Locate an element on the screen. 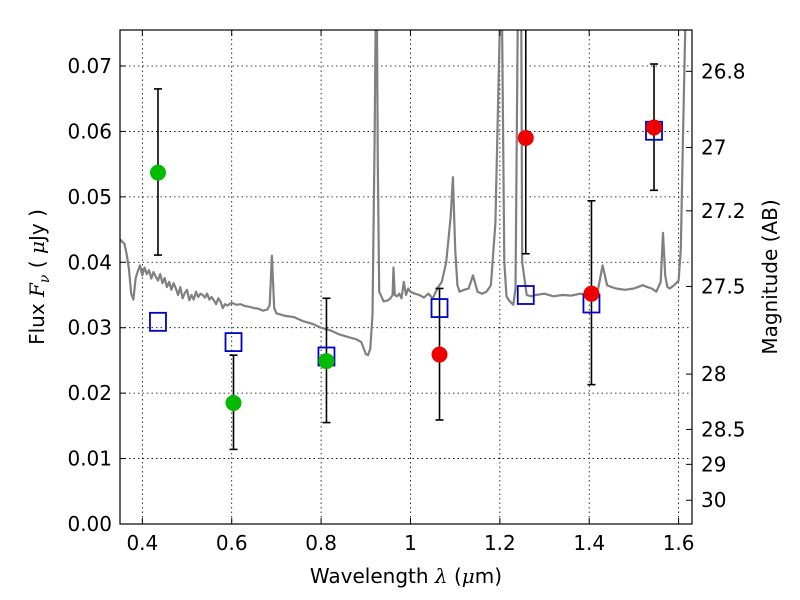 The image size is (800, 600). x-tick-label: 0.4 is located at coordinates (142, 543).